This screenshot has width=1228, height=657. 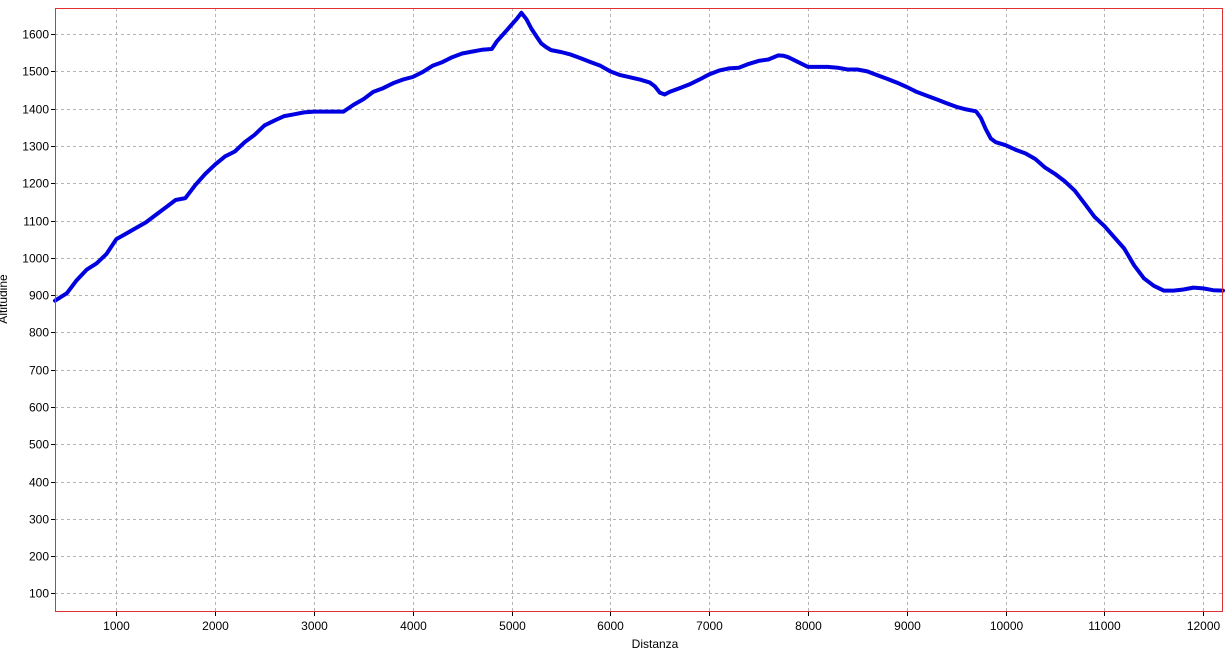 I want to click on y-tick-label: 600, so click(x=39, y=408).